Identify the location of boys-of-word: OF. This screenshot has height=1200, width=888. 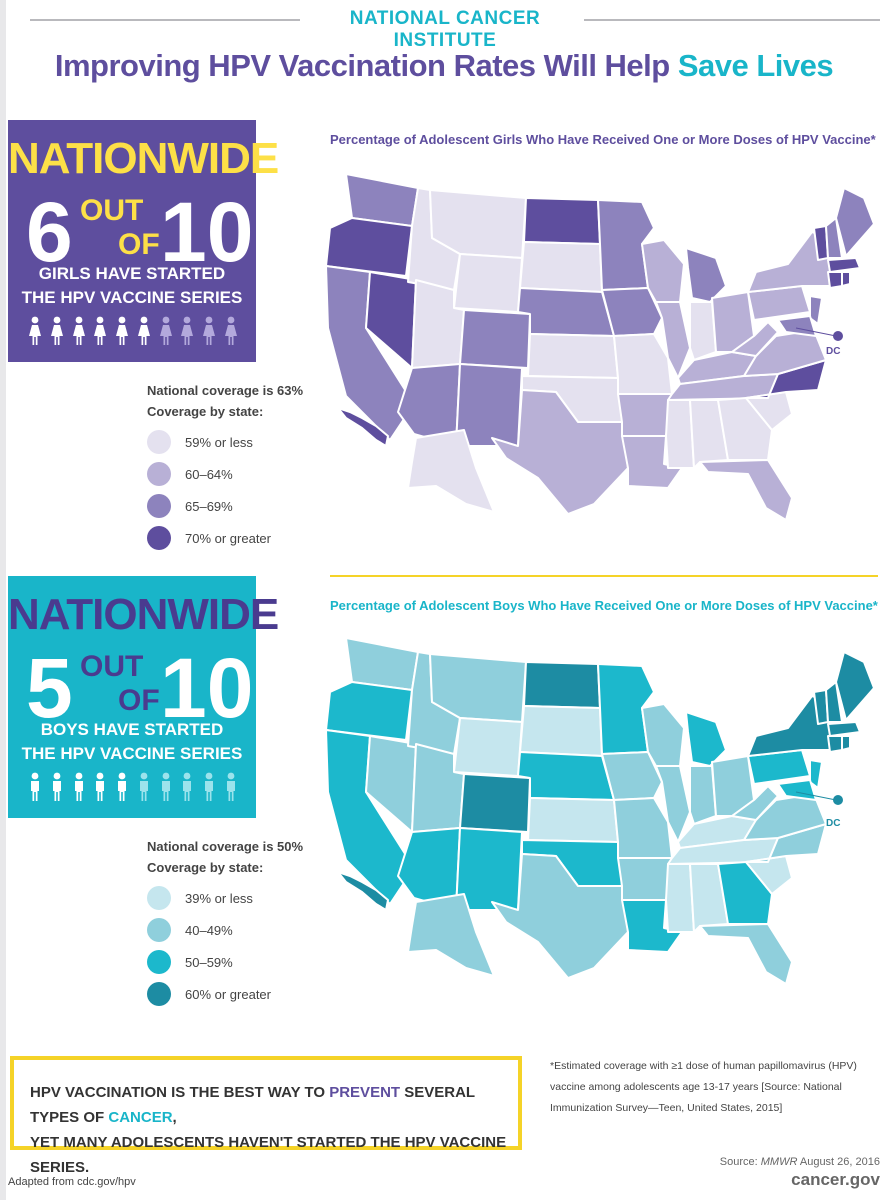
(139, 700).